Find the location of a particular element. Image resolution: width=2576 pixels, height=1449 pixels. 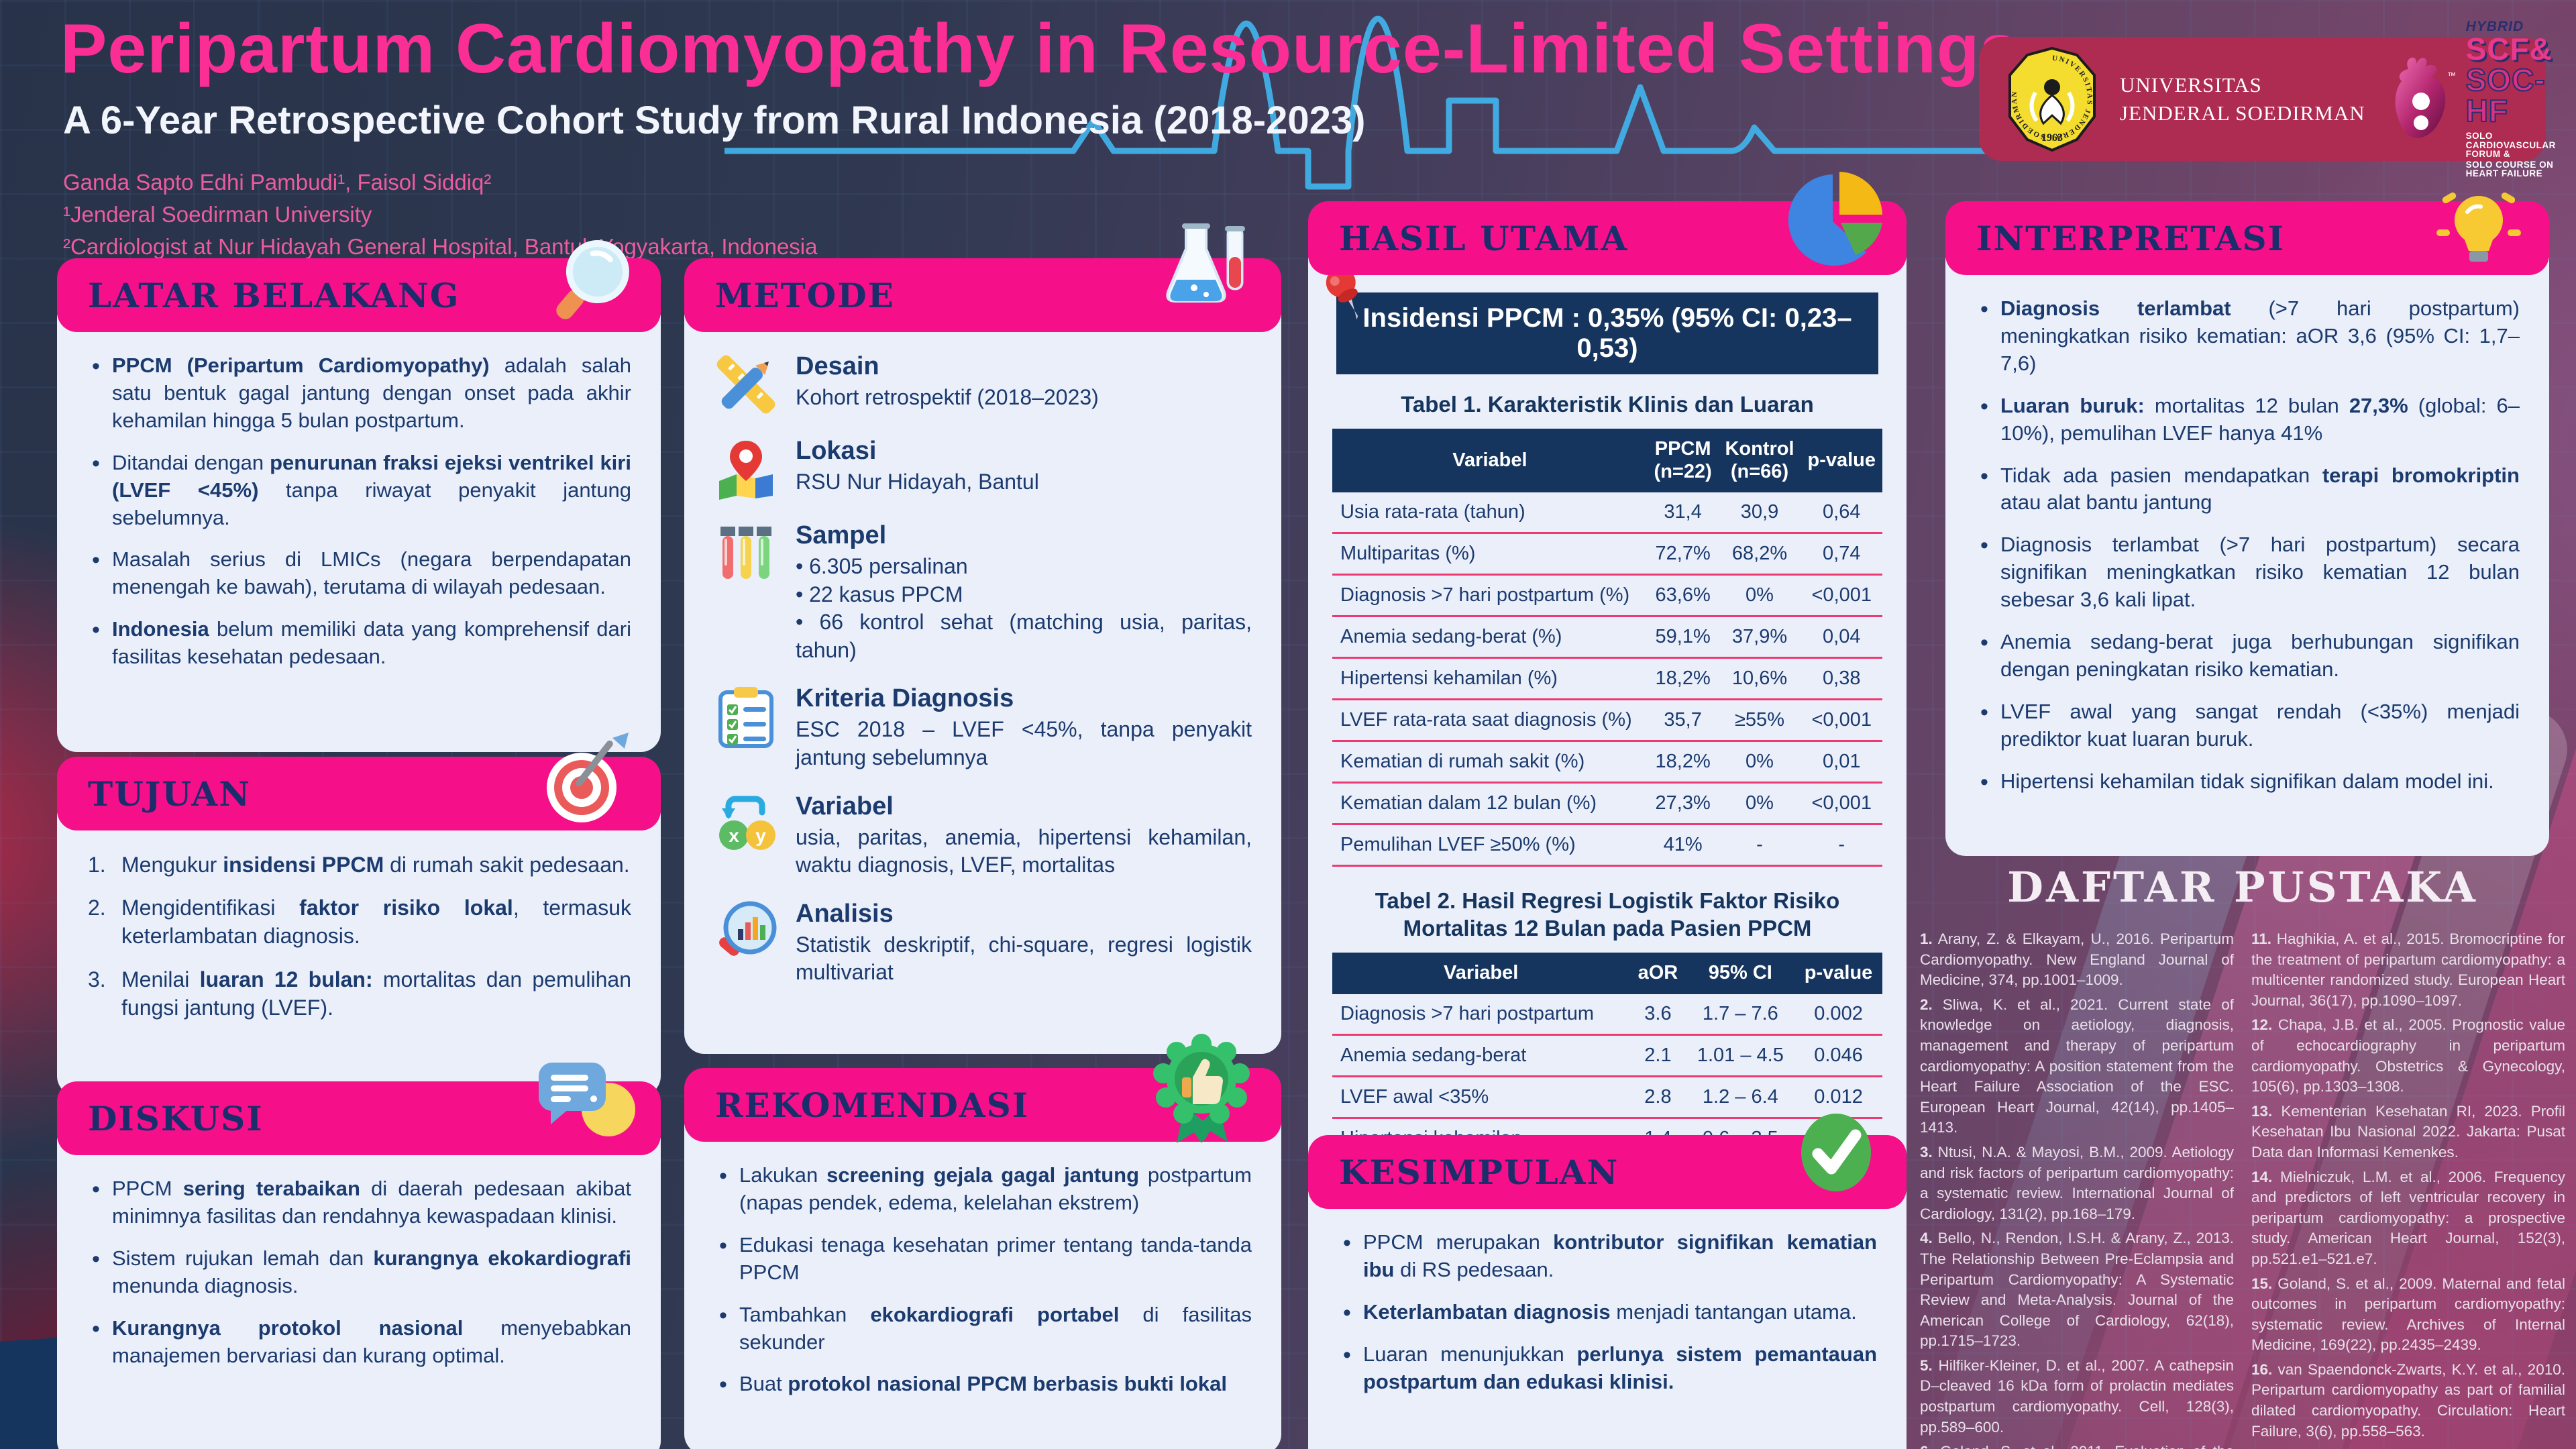

table-cell: 68,2% is located at coordinates (1759, 554).